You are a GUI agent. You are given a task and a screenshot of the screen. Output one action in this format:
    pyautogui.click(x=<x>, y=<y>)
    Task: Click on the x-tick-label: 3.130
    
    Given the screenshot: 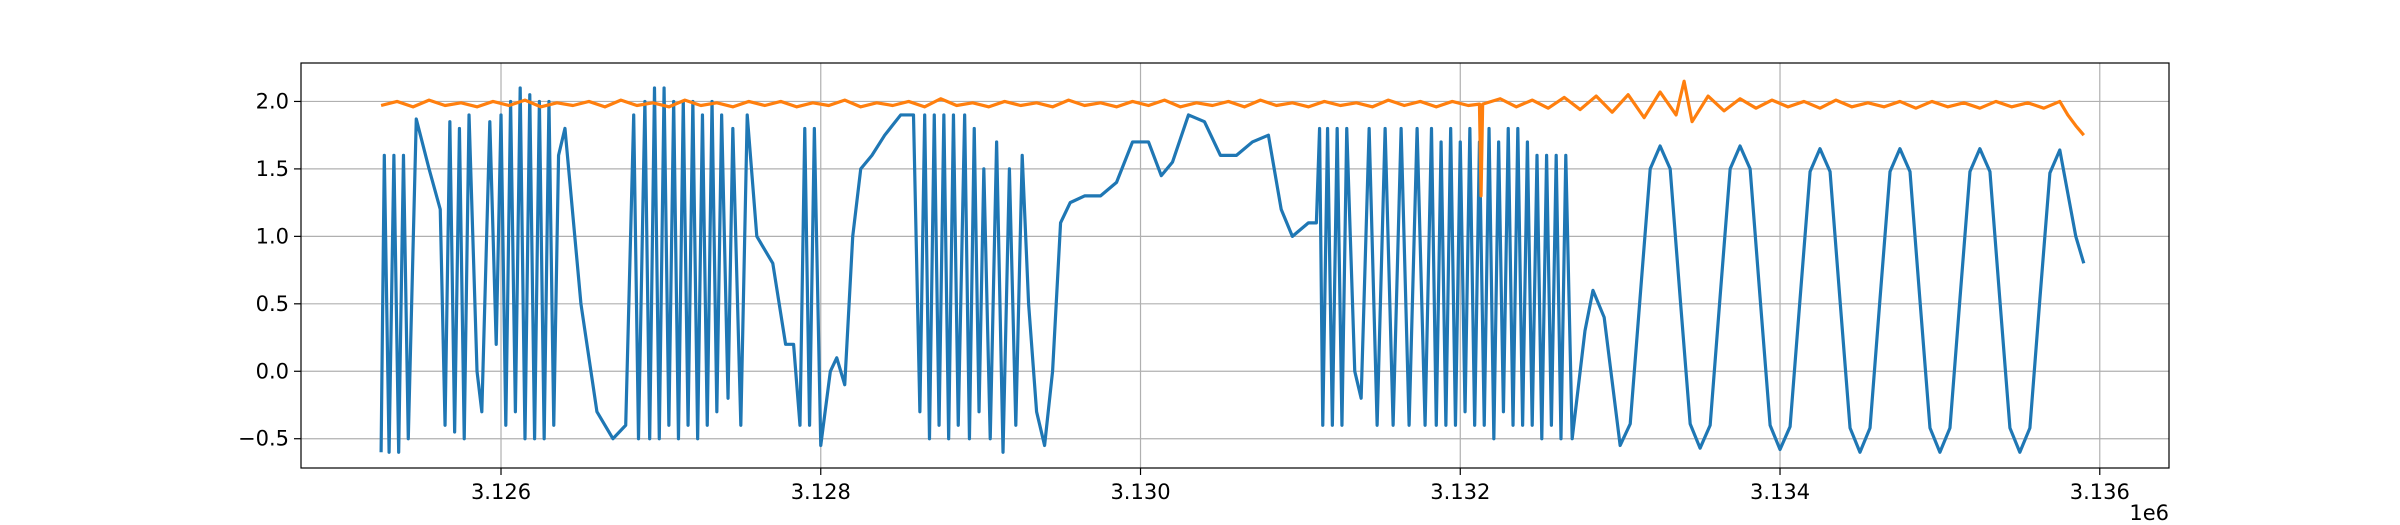 What is the action you would take?
    pyautogui.click(x=1140, y=492)
    